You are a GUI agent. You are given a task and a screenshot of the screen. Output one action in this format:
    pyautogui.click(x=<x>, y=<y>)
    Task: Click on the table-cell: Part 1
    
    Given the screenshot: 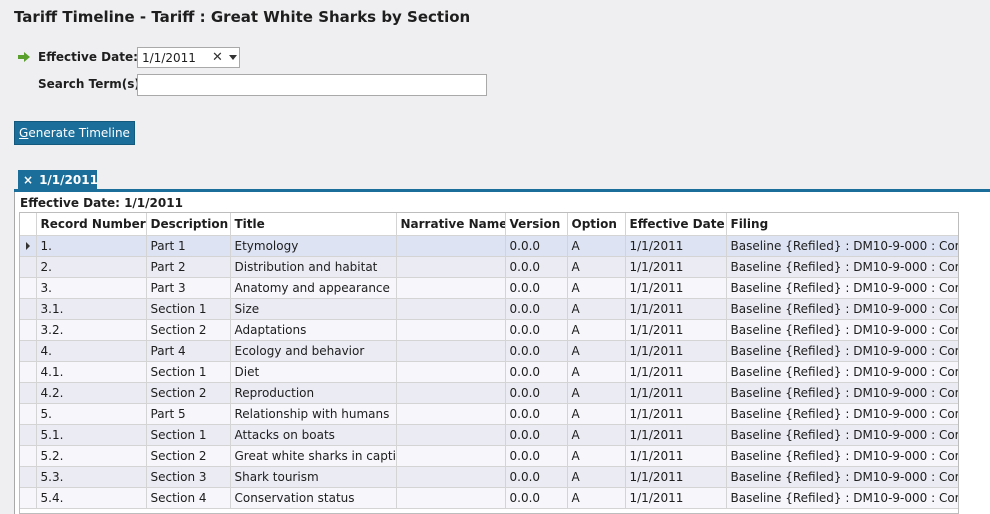 What is the action you would take?
    pyautogui.click(x=188, y=246)
    